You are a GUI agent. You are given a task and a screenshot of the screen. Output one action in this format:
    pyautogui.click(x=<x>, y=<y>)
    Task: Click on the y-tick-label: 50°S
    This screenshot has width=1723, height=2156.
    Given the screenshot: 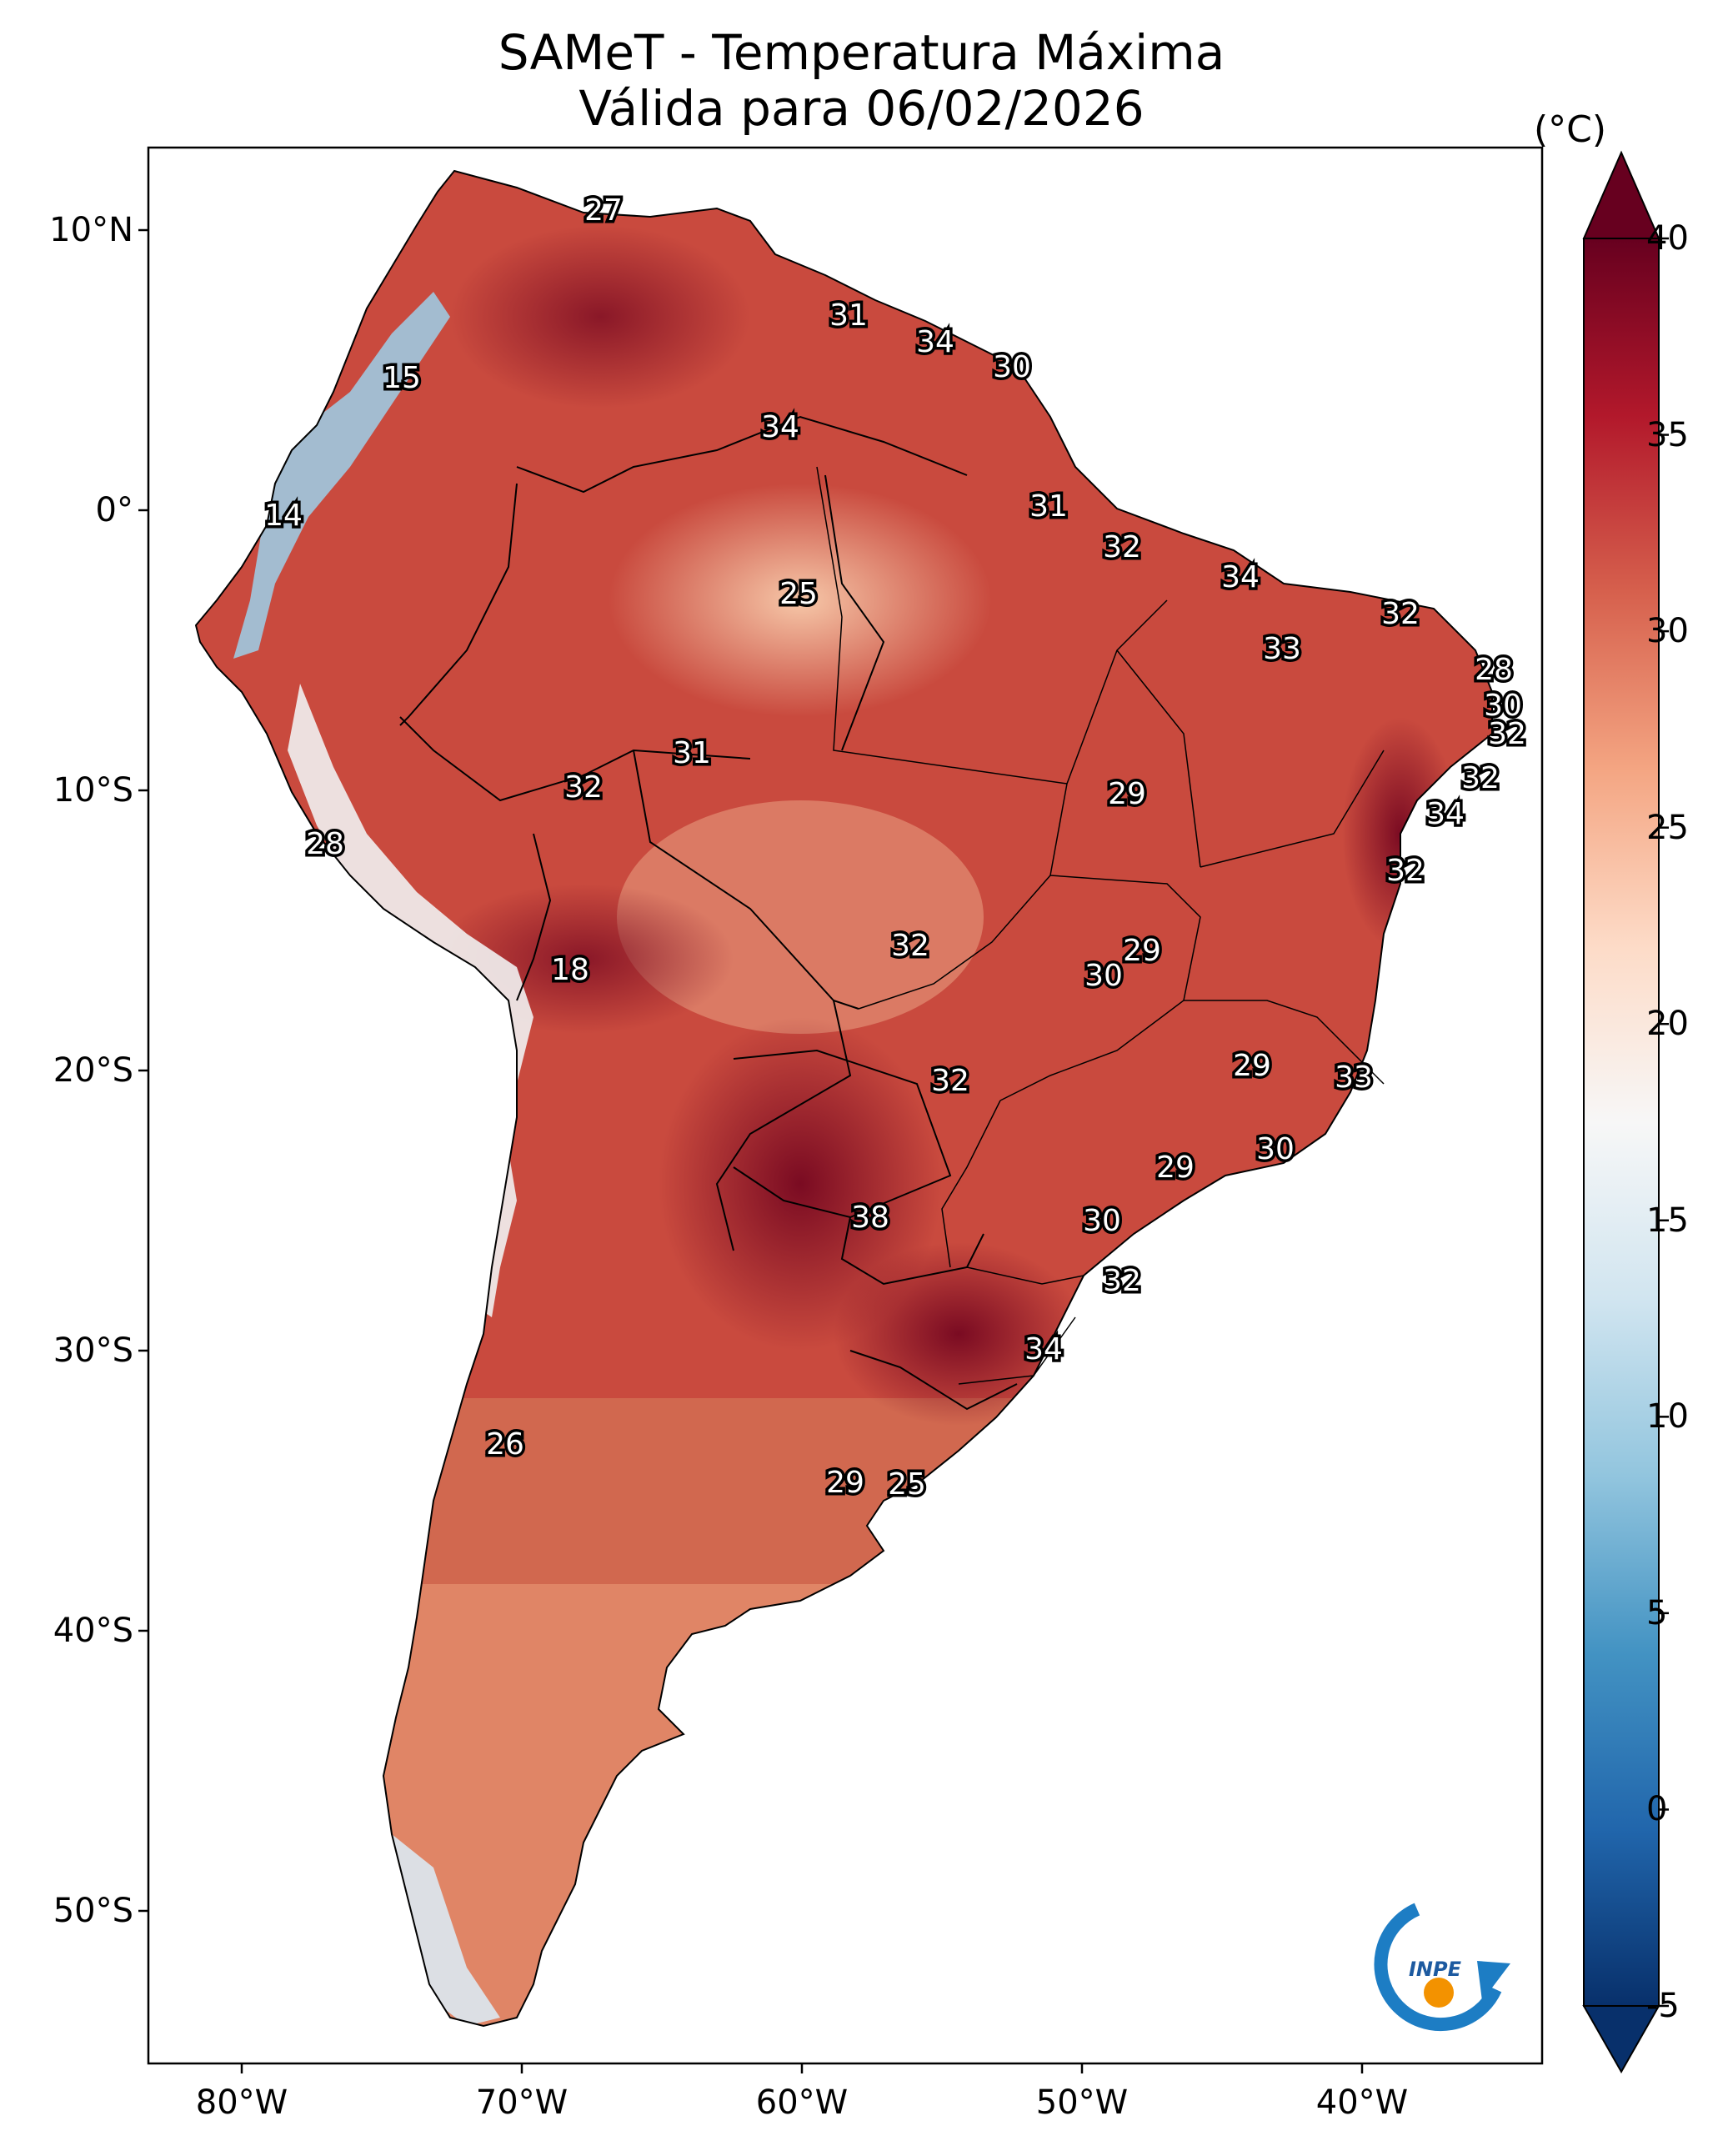 What is the action you would take?
    pyautogui.click(x=93, y=1911)
    